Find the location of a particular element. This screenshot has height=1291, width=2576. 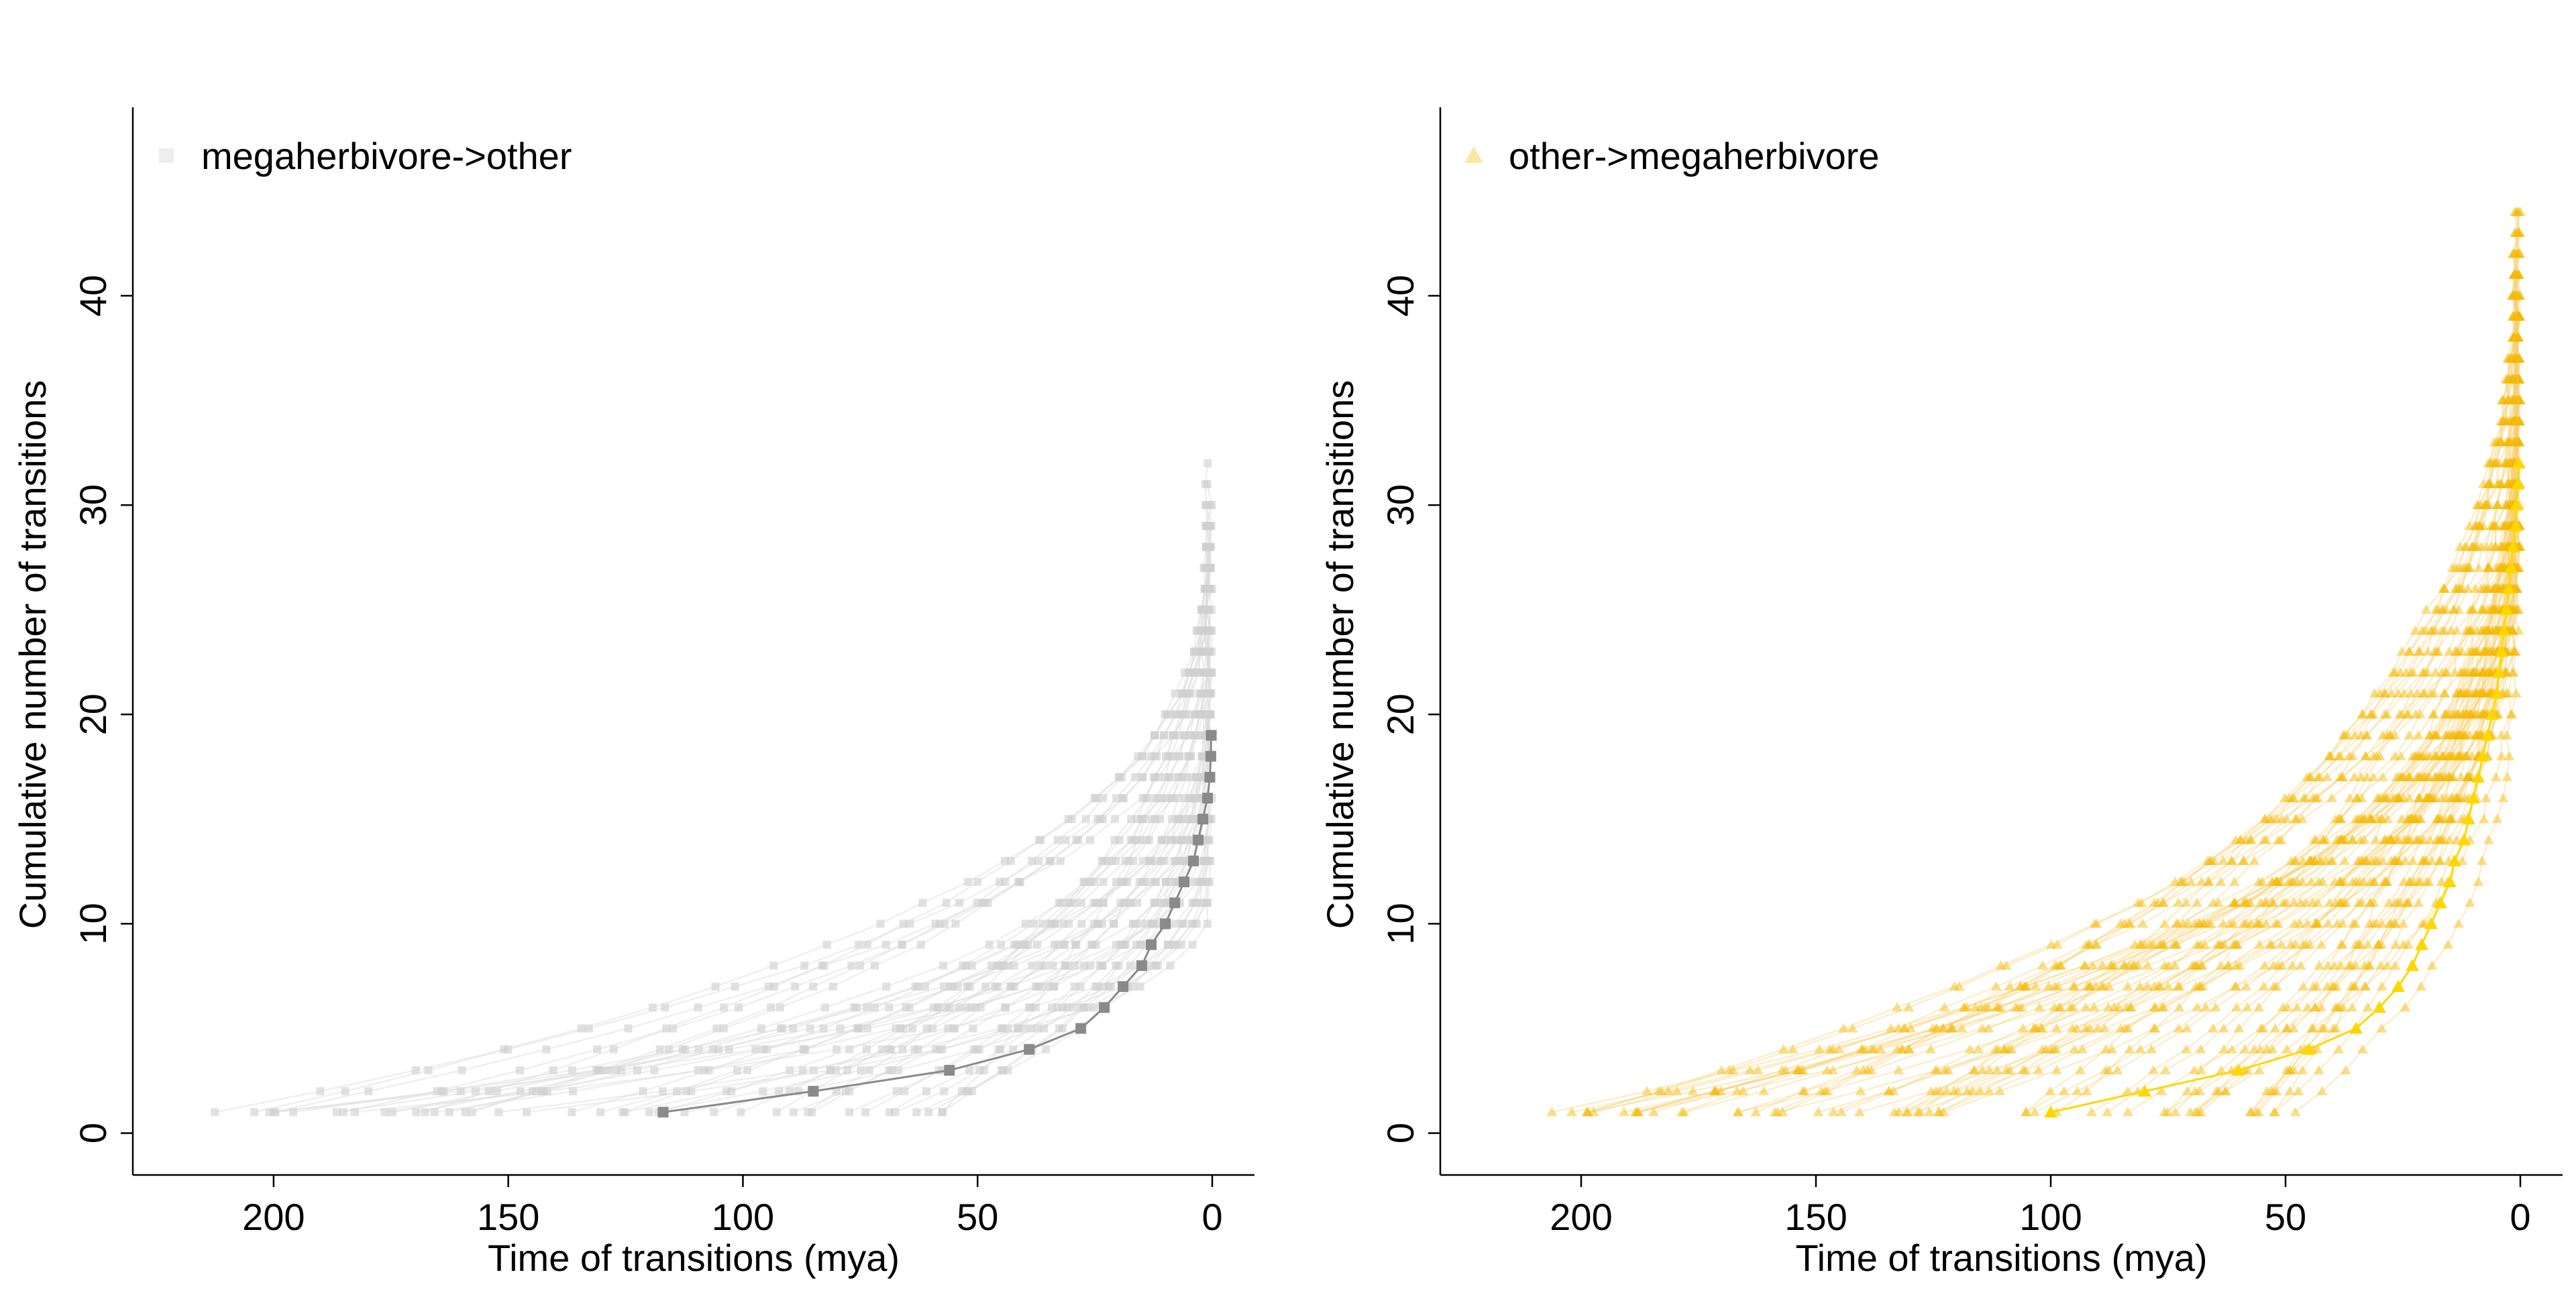

mean-point is located at coordinates (2421, 944).